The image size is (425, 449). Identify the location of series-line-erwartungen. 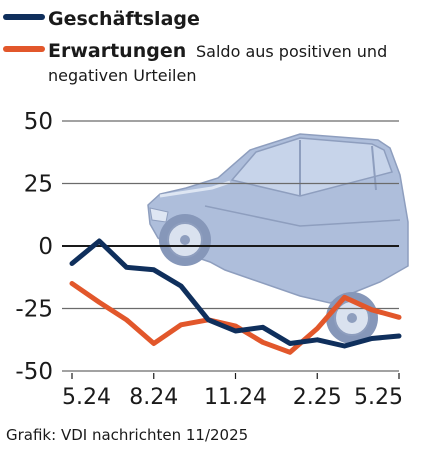
(235, 318).